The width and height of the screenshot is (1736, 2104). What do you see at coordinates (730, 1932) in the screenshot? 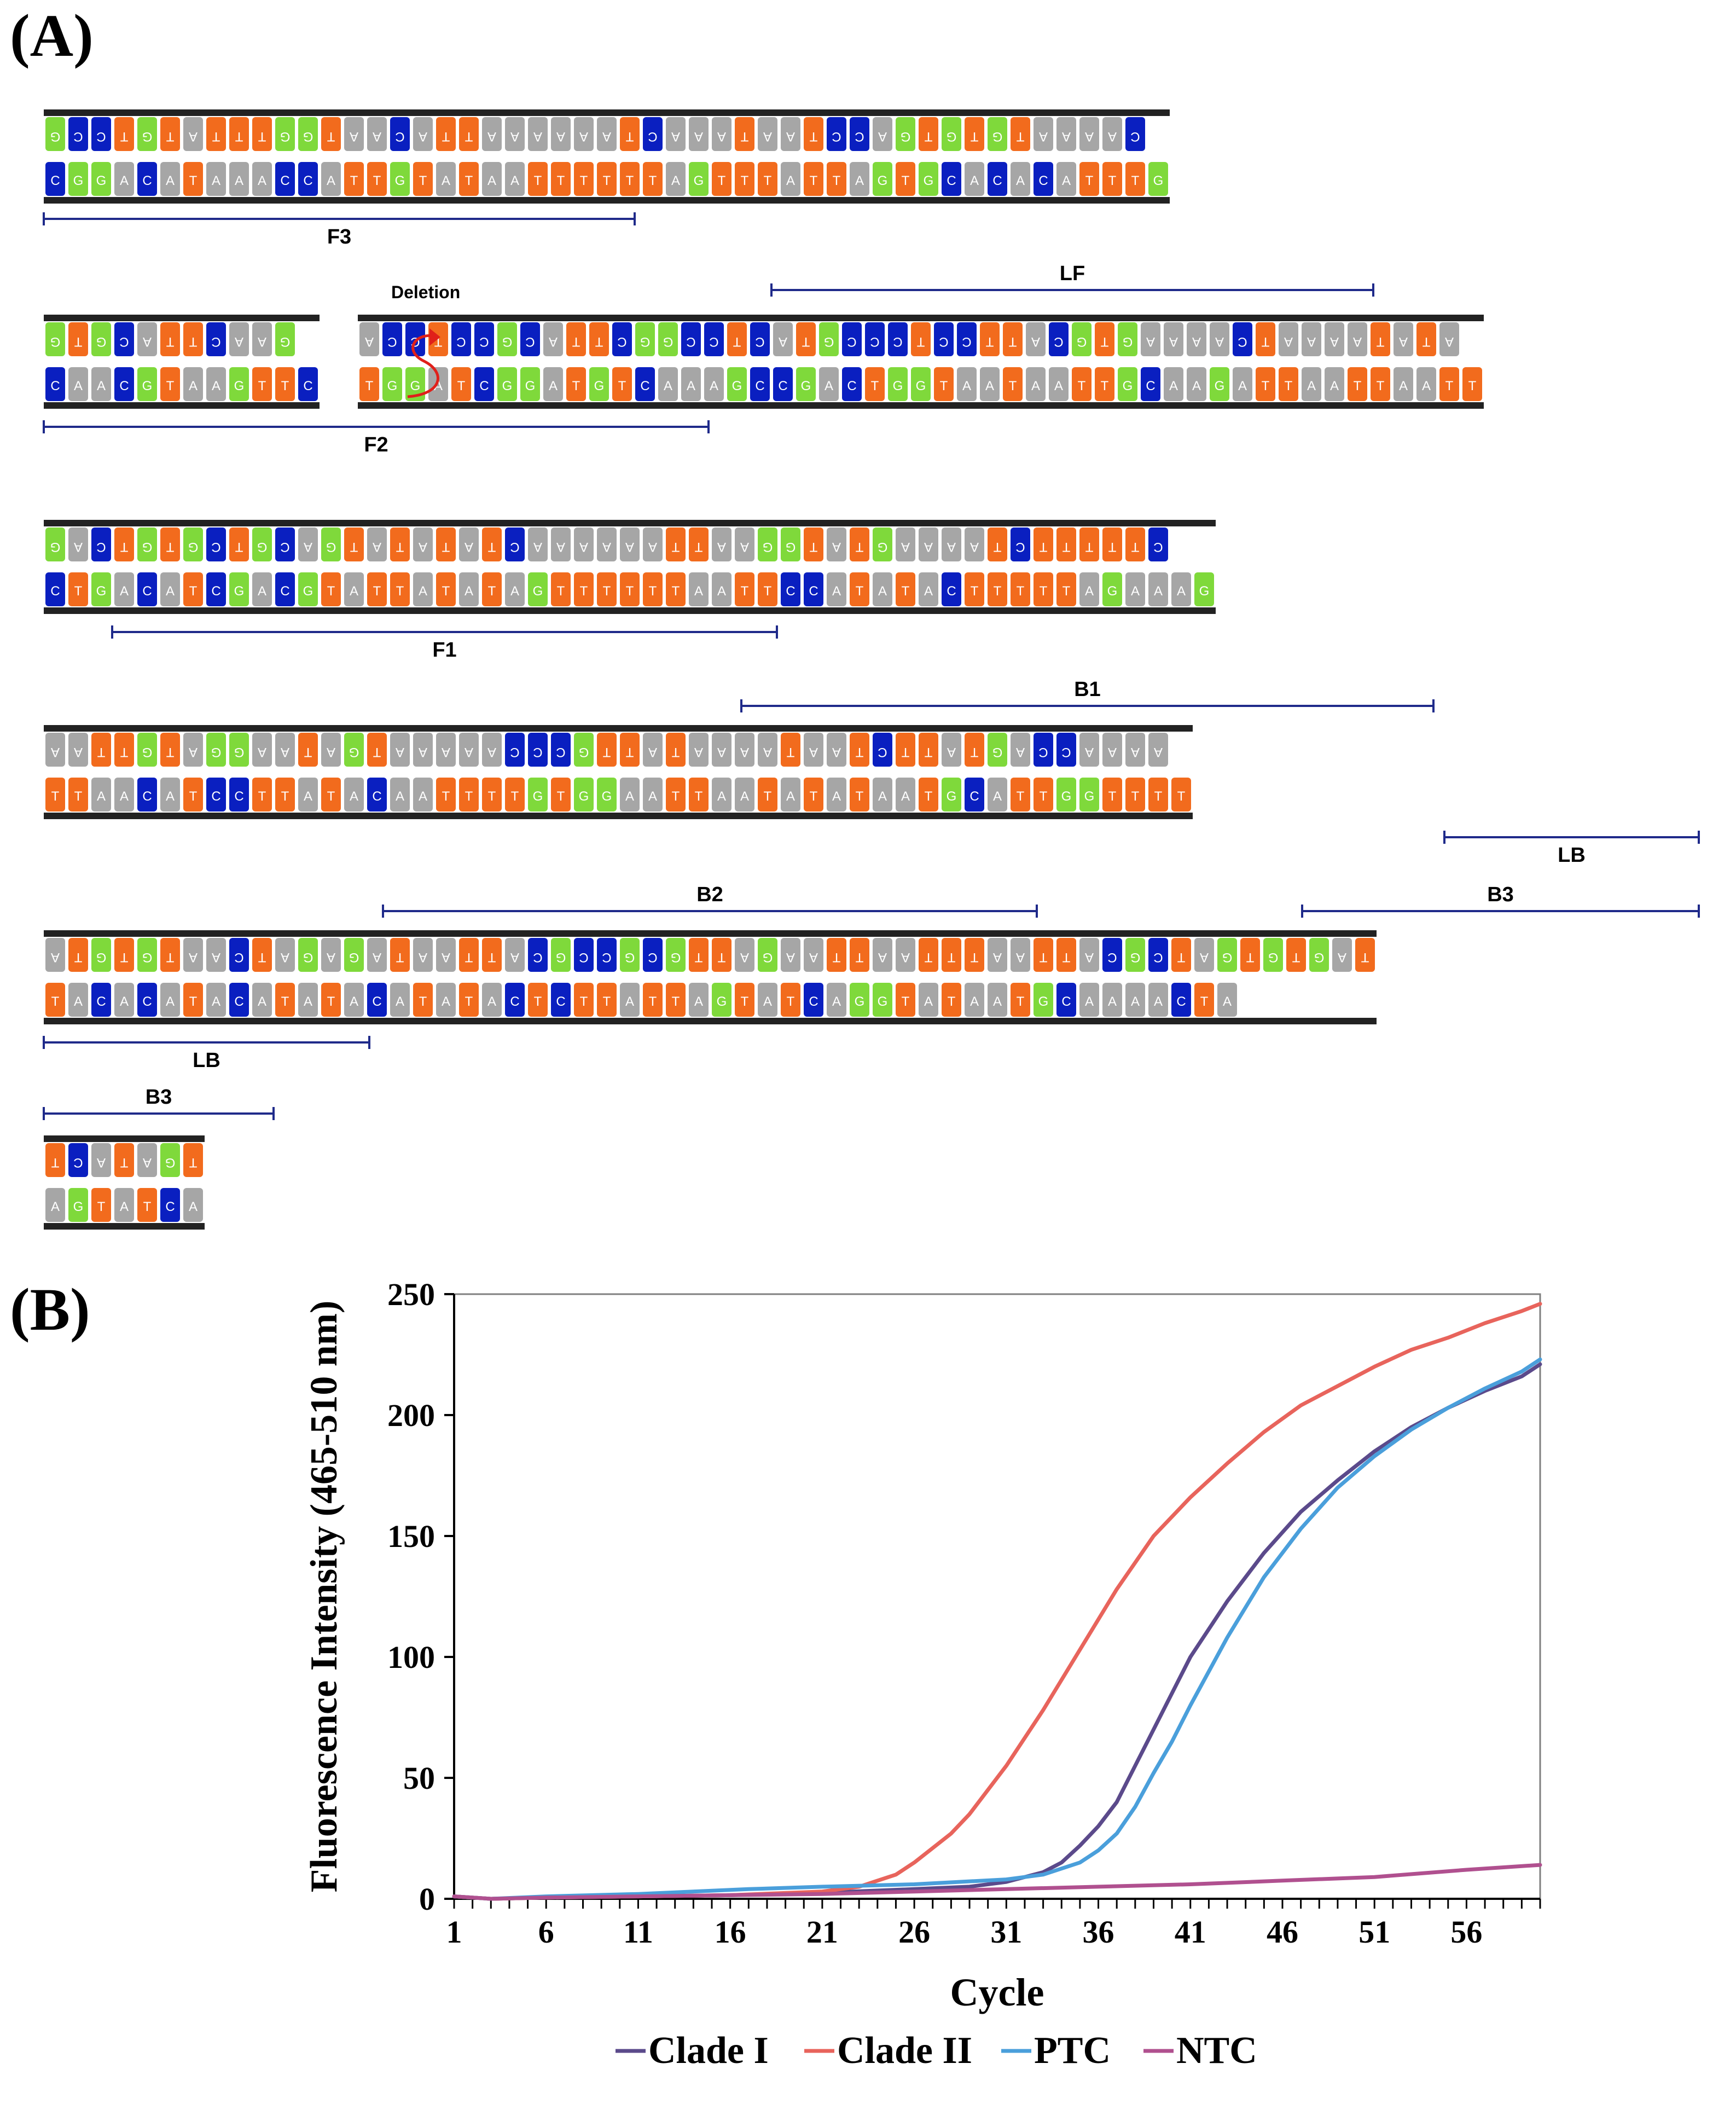
I see `x-tick-label: 16` at bounding box center [730, 1932].